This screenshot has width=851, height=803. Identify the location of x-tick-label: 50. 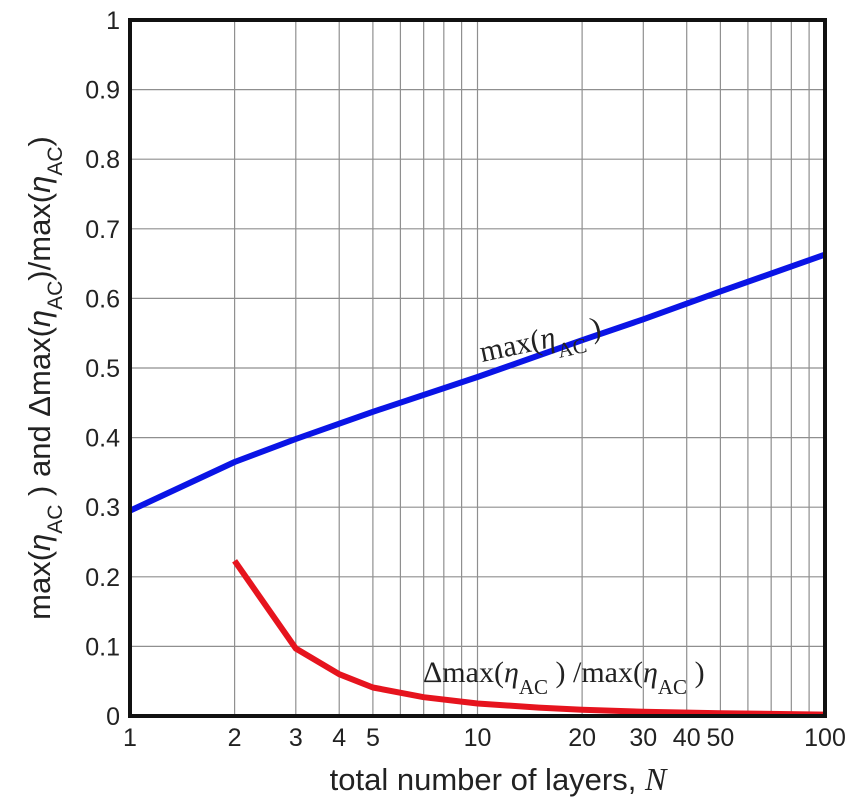
(720, 738).